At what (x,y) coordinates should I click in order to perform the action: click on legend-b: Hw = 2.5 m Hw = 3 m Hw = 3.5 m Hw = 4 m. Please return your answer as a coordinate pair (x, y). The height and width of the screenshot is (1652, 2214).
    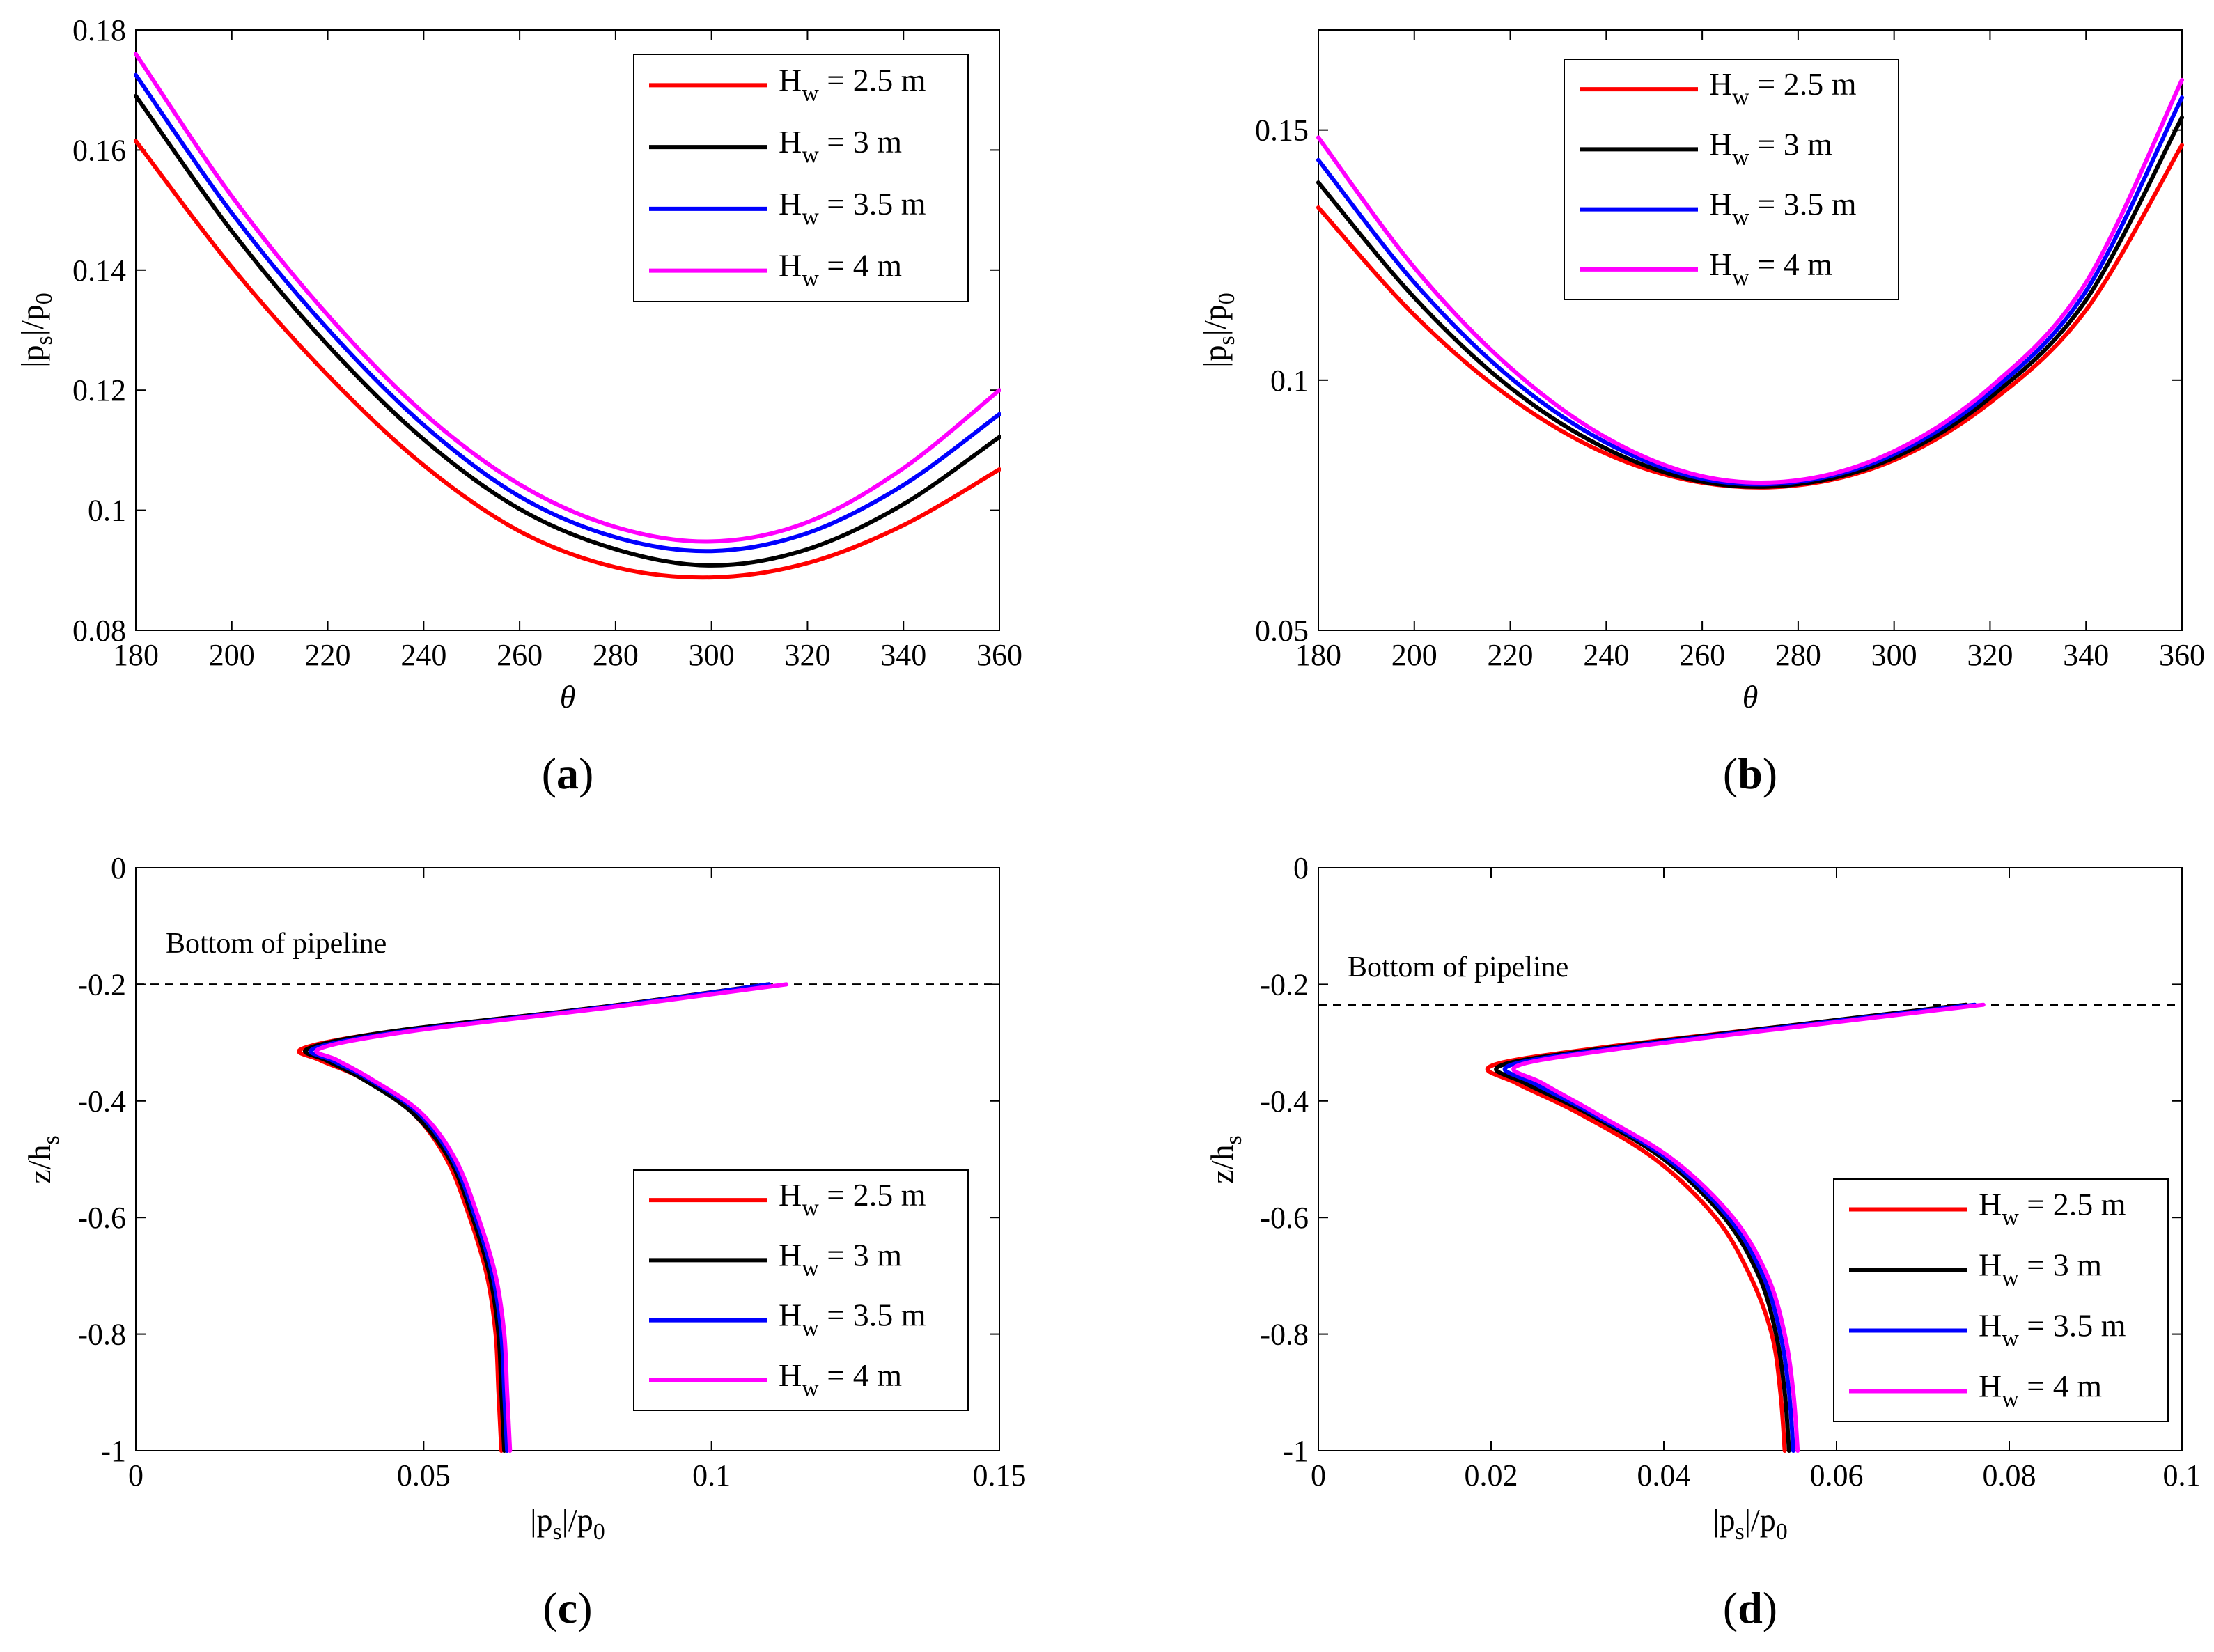
    Looking at the image, I should click on (1731, 179).